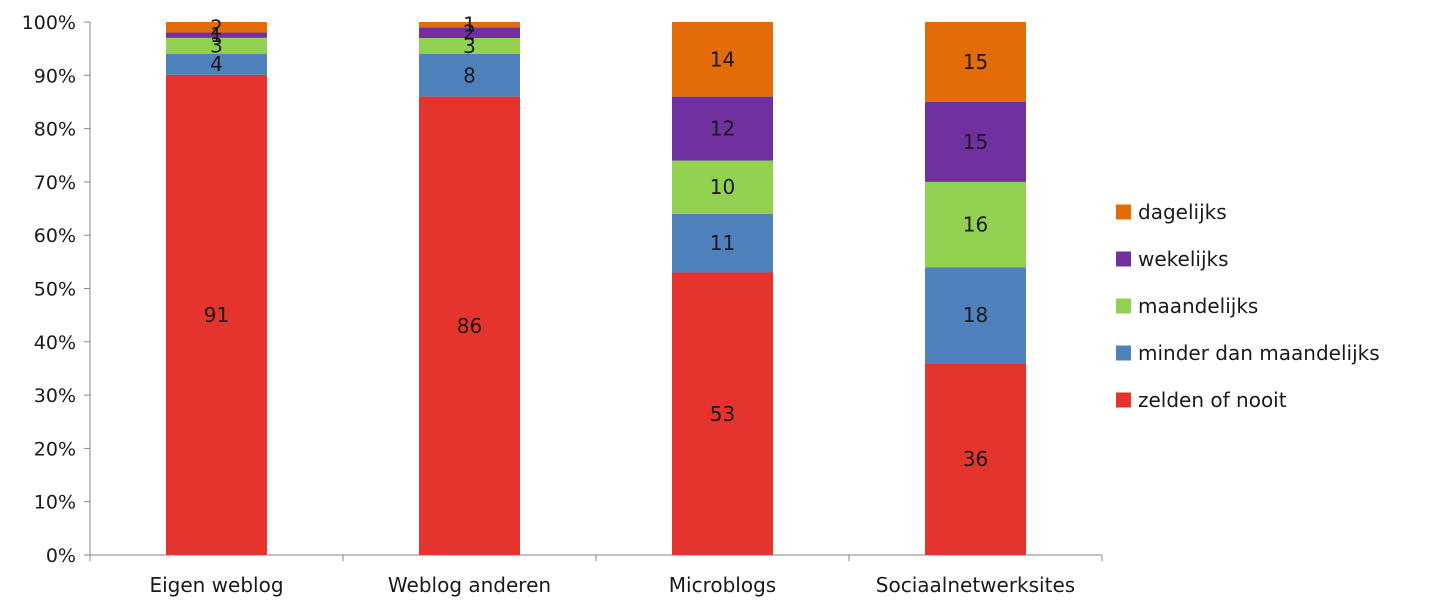  I want to click on bar-weblog-anderen-dagelijks, so click(469, 25).